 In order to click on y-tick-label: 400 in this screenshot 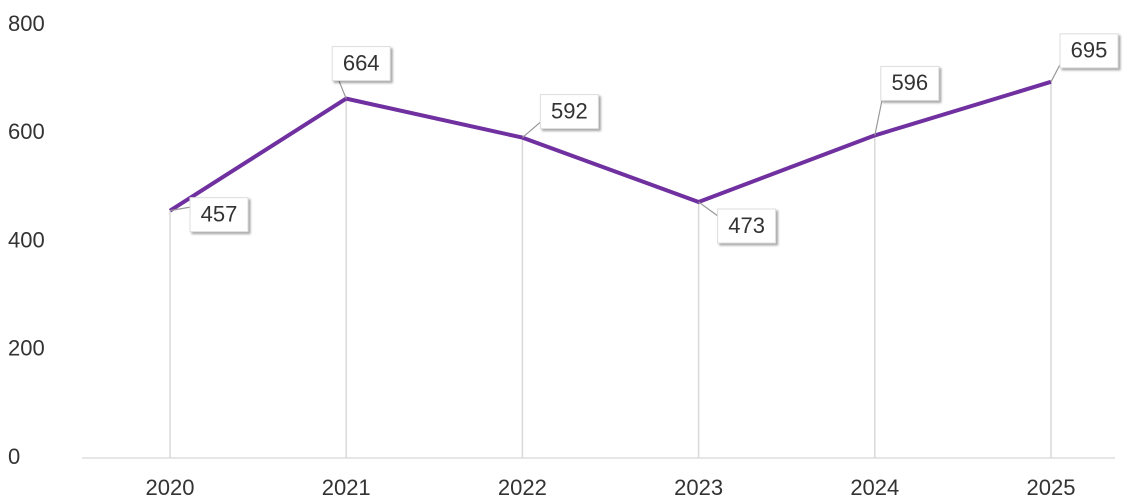, I will do `click(26, 239)`.